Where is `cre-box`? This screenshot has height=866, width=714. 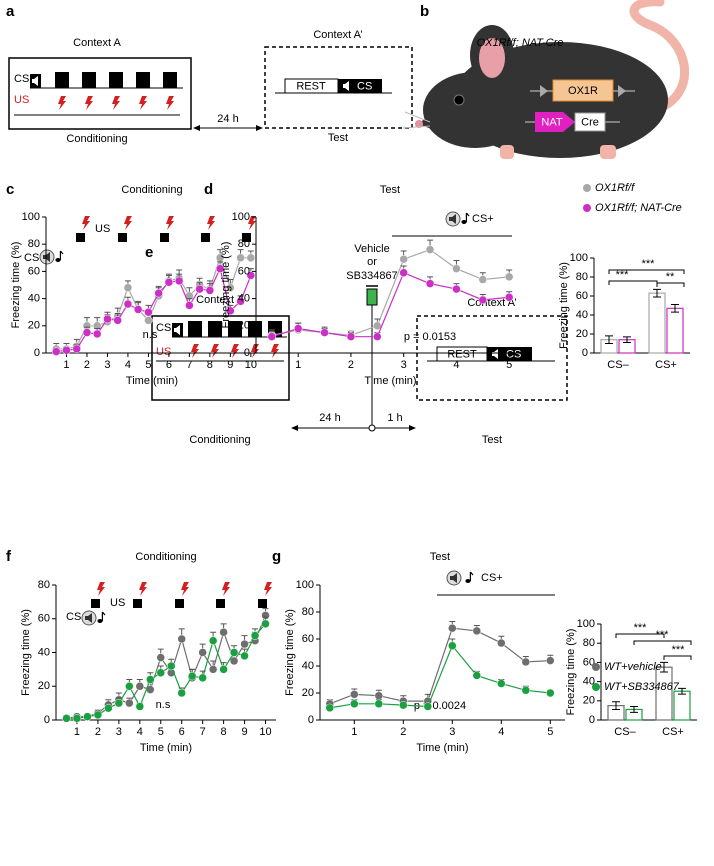 cre-box is located at coordinates (590, 122).